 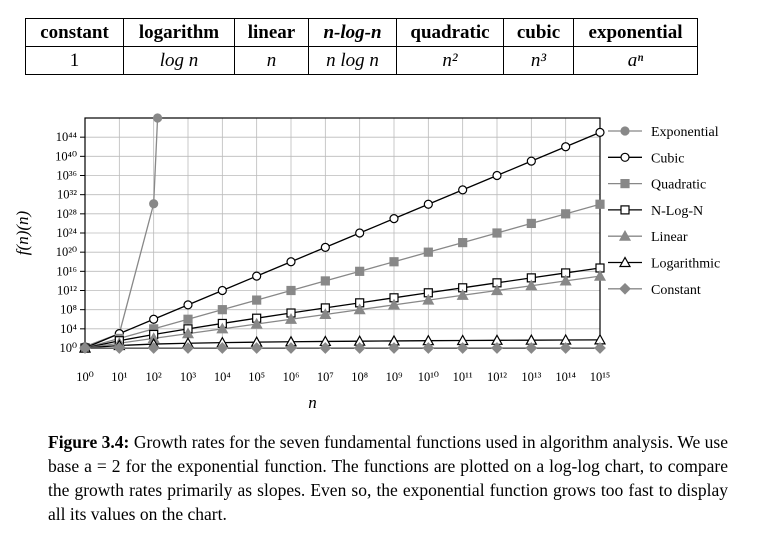 What do you see at coordinates (667, 158) in the screenshot?
I see `legend-label-cubic: Cubic` at bounding box center [667, 158].